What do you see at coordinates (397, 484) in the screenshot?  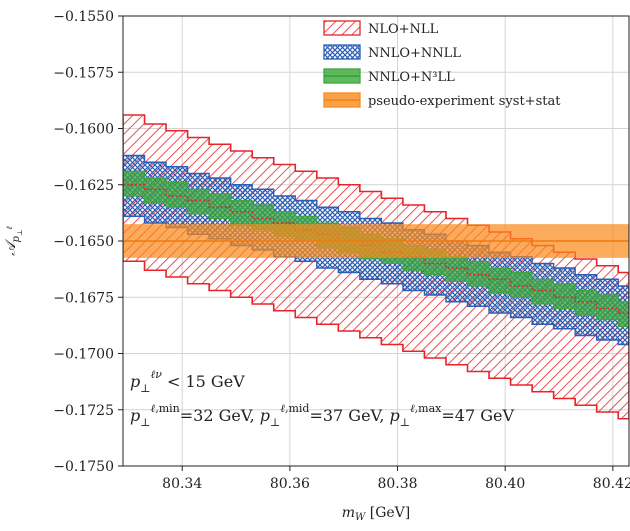 I see `x-tick-label: 80.38` at bounding box center [397, 484].